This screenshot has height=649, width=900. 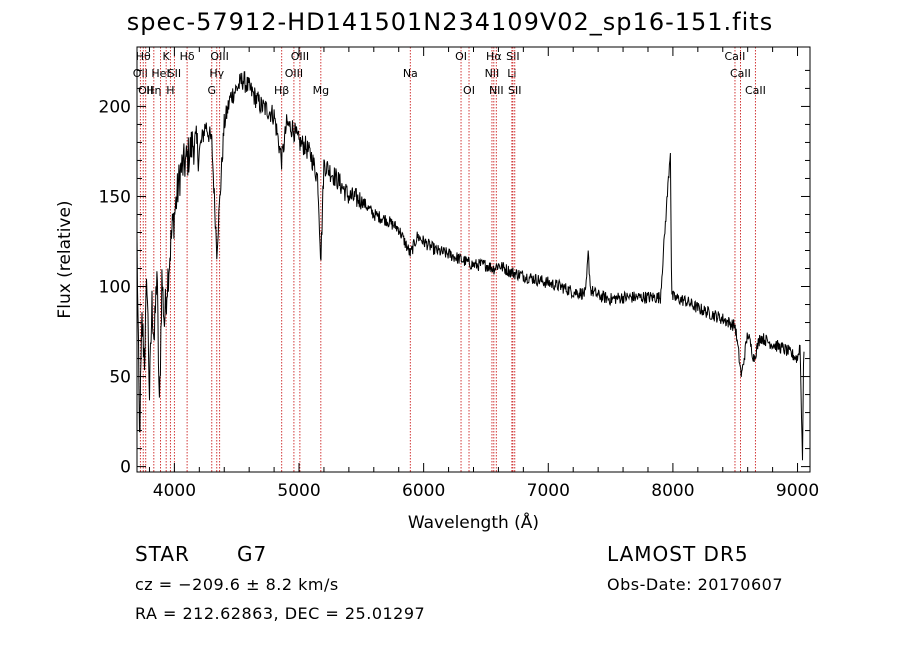 I want to click on line-marker-label: Hη, so click(x=153, y=90).